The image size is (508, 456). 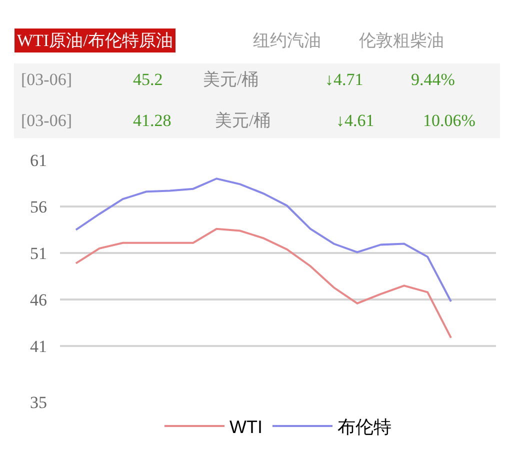 What do you see at coordinates (38, 254) in the screenshot?
I see `y-tick-label: 51` at bounding box center [38, 254].